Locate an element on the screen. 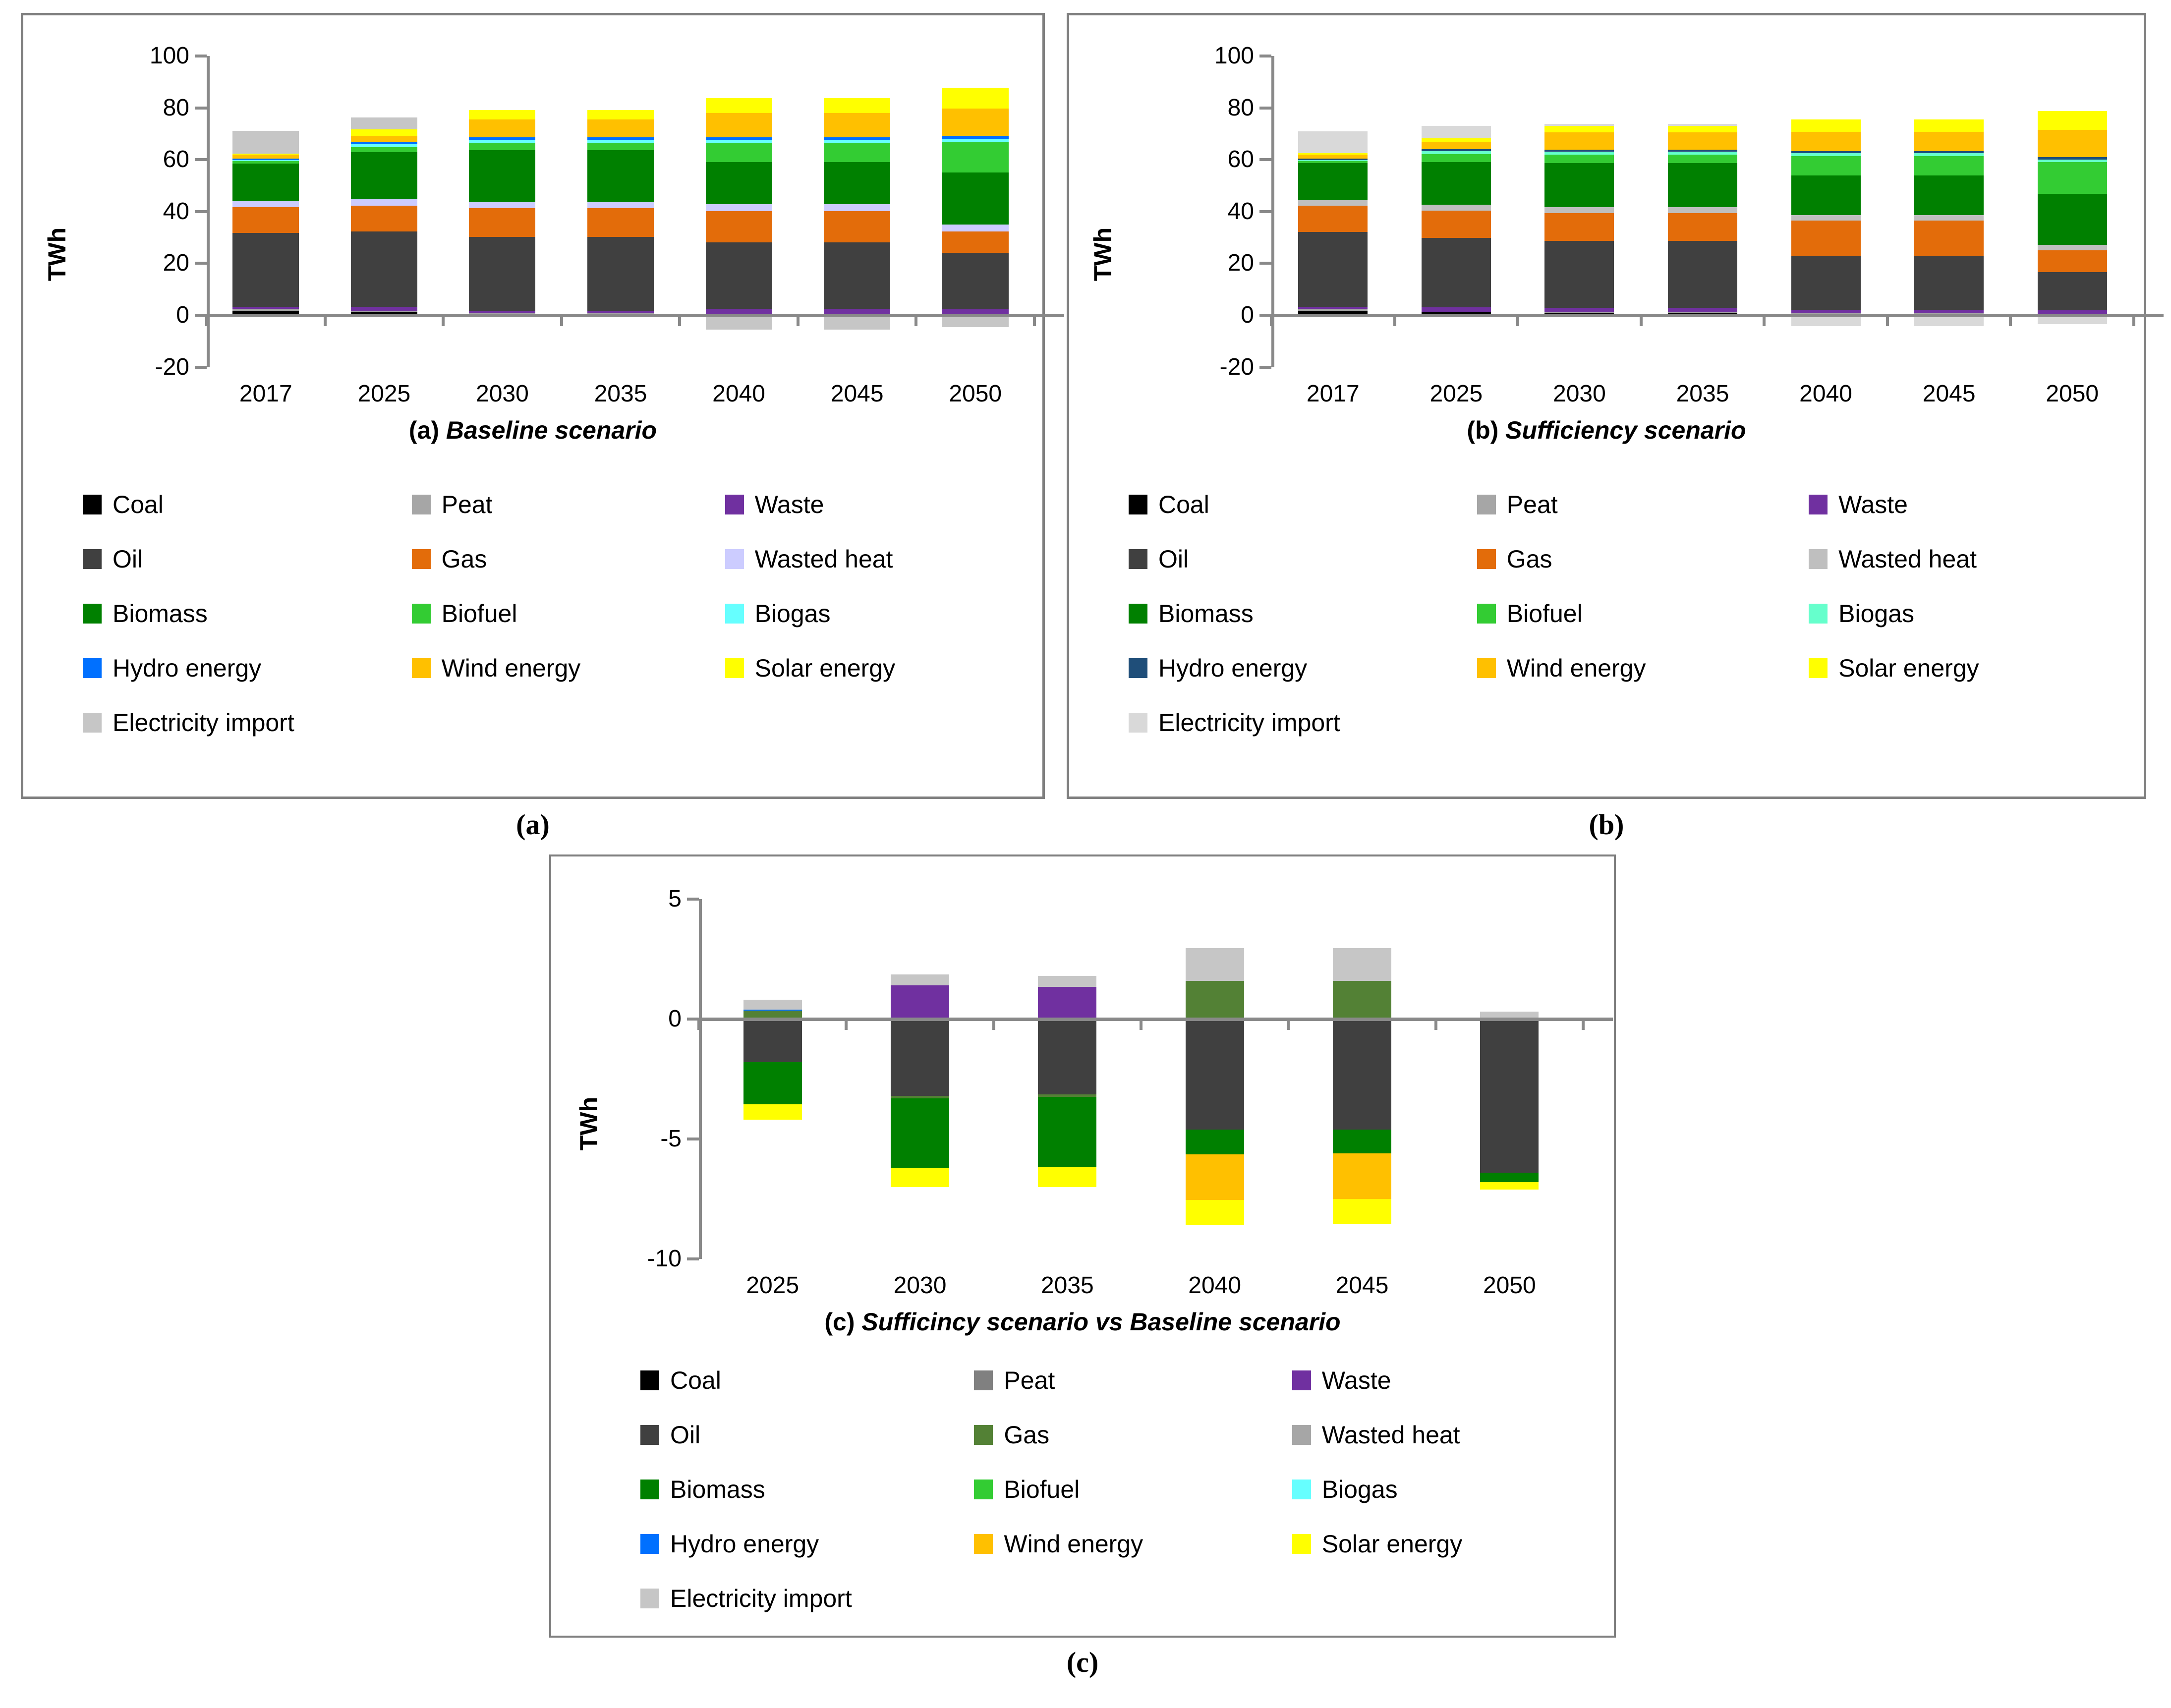 Image resolution: width=2171 pixels, height=1708 pixels. legend-label: Waste is located at coordinates (1873, 504).